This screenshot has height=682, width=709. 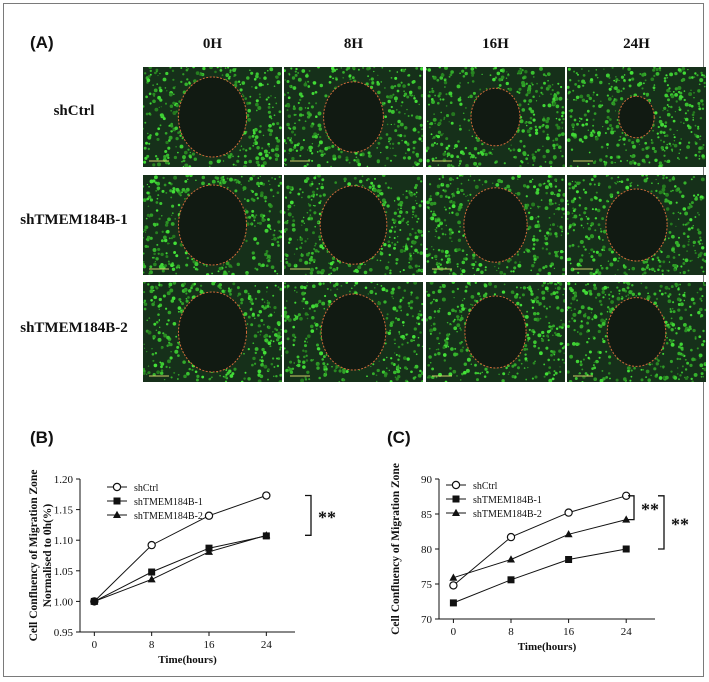 I want to click on micrograph-shctrl-8h, so click(x=353, y=117).